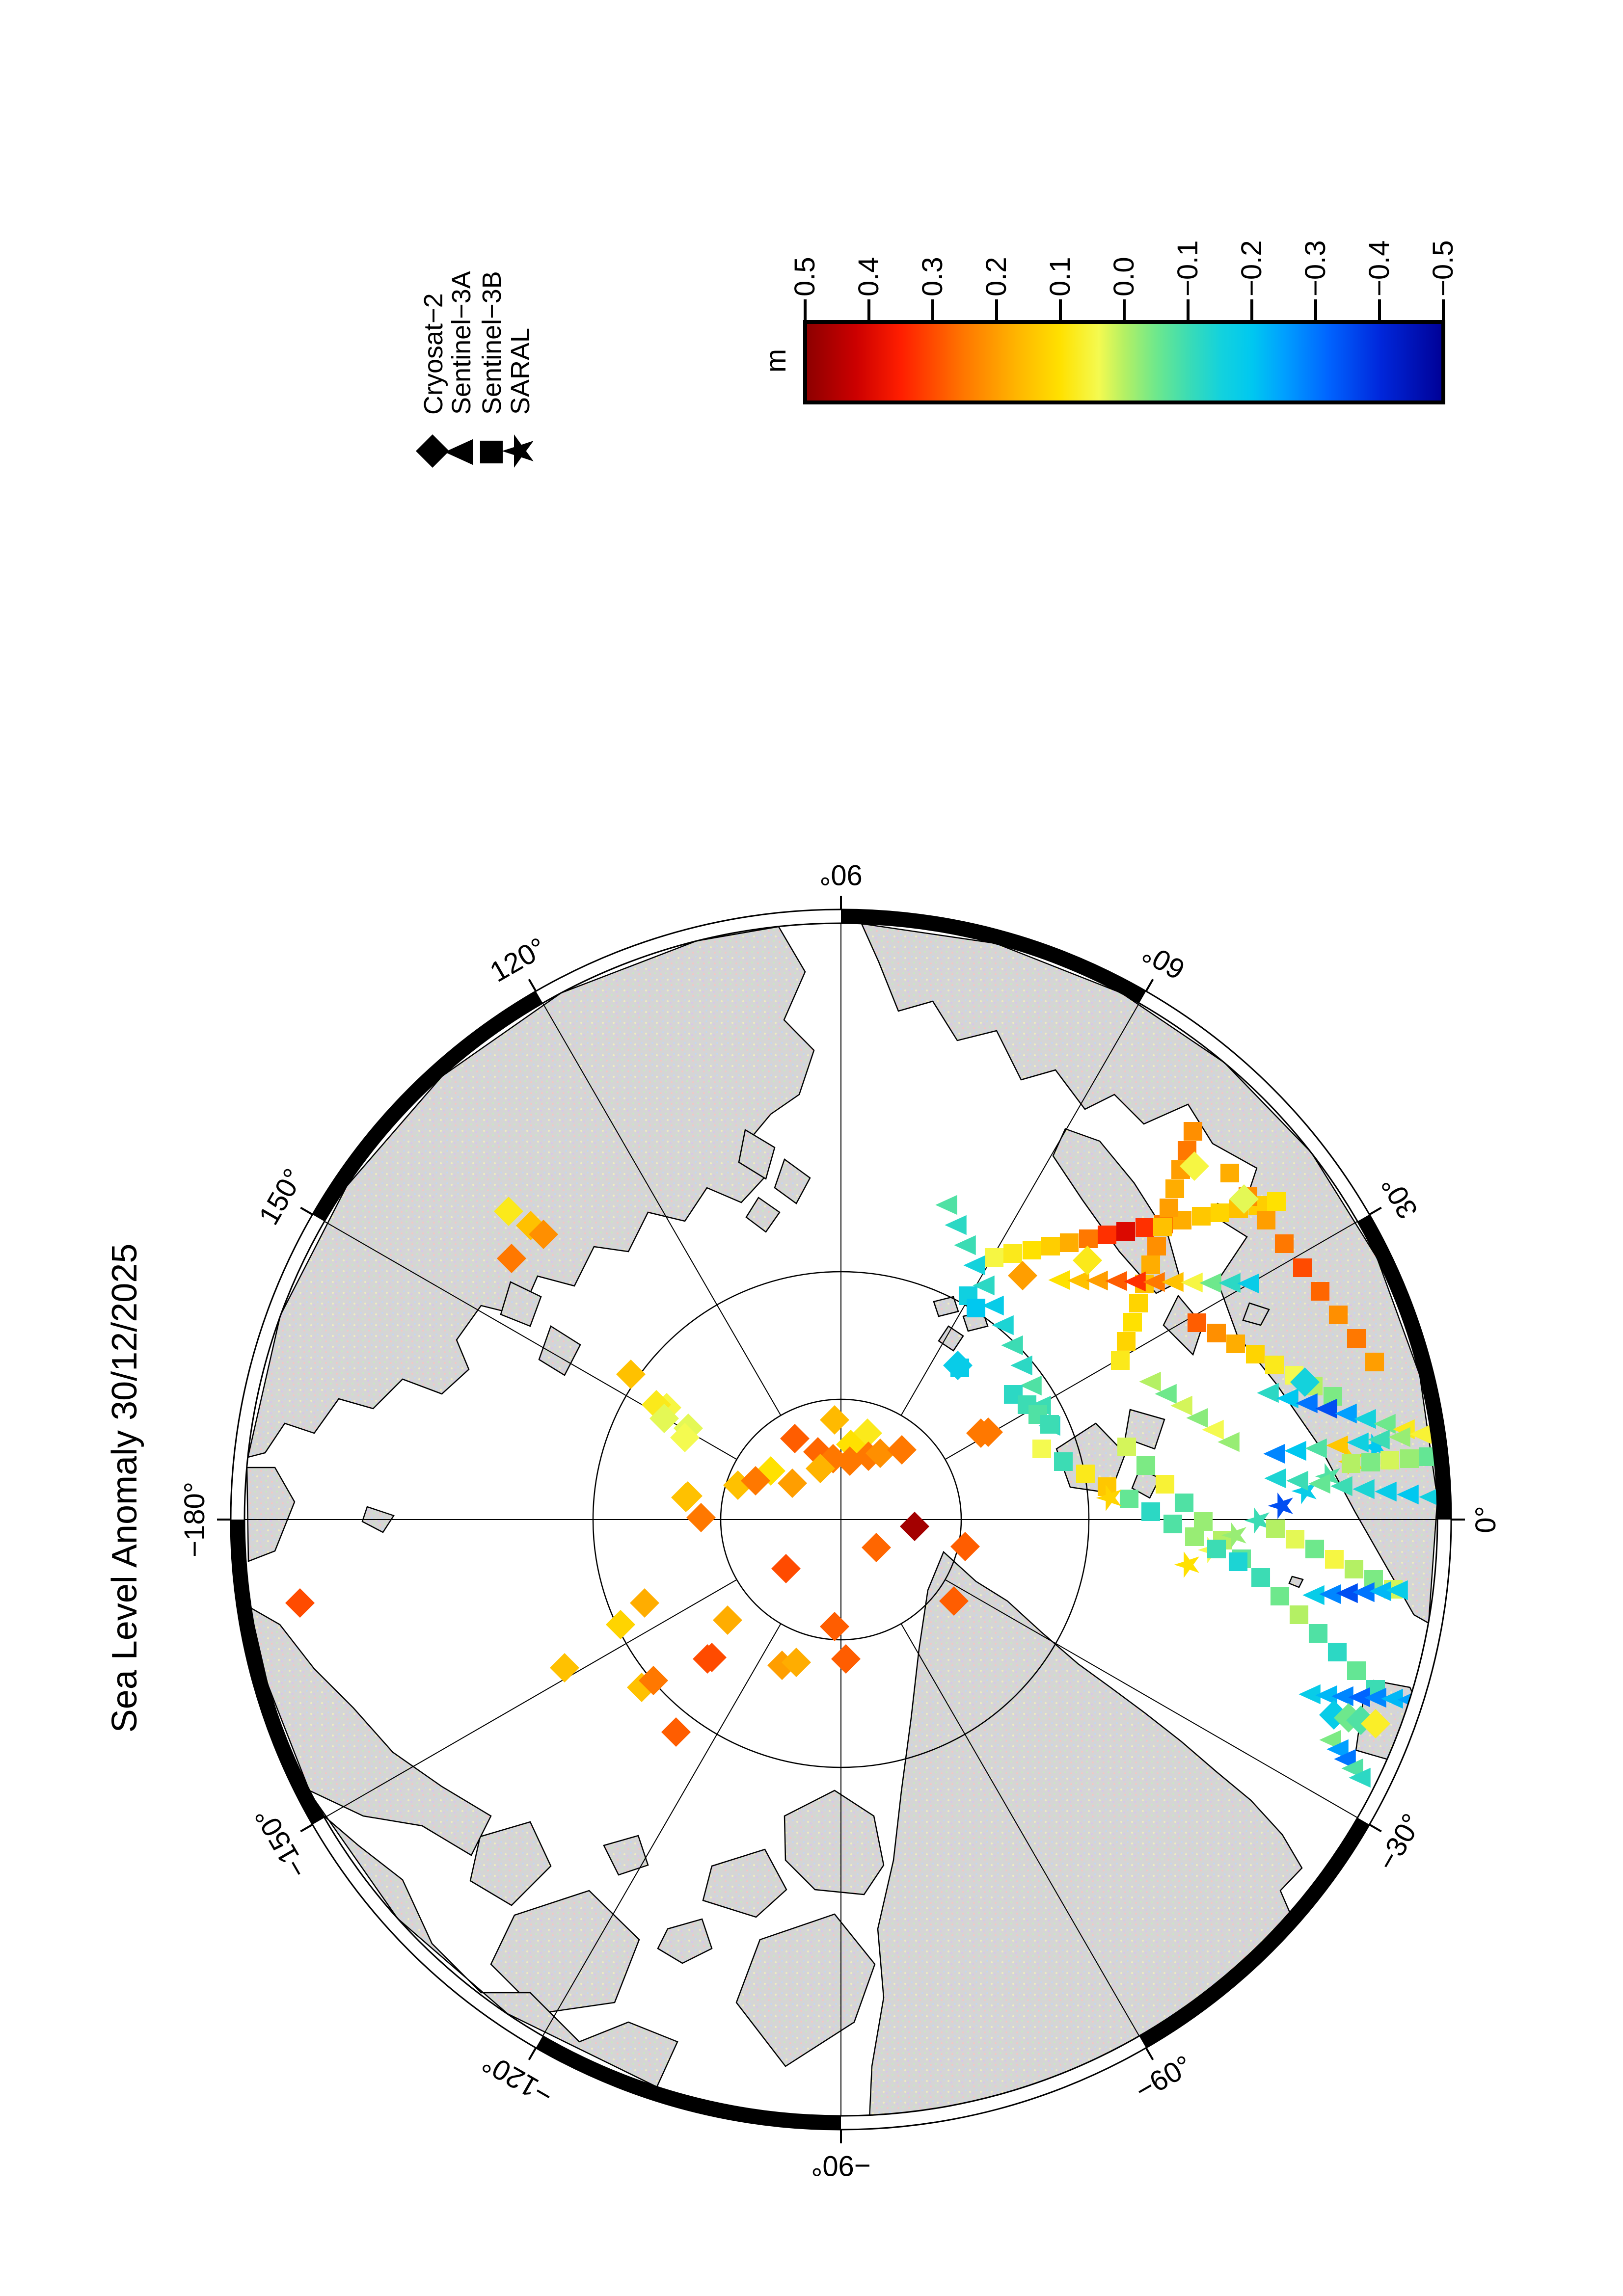 The width and height of the screenshot is (1623, 2296). What do you see at coordinates (271, 1514) in the screenshot?
I see `land-chukotka` at bounding box center [271, 1514].